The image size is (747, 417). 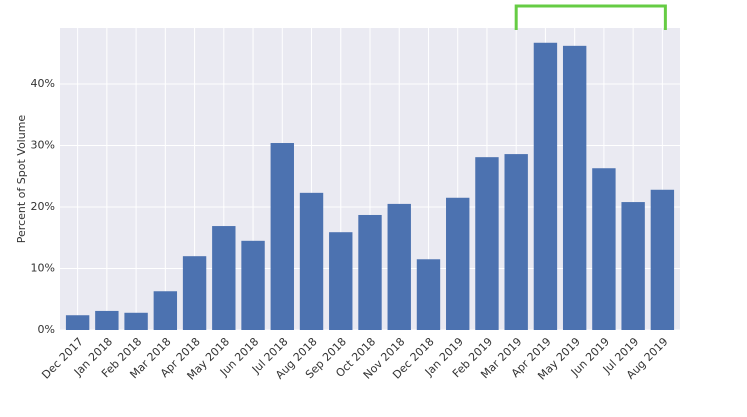 I want to click on highlight-bracket, so click(x=590, y=17).